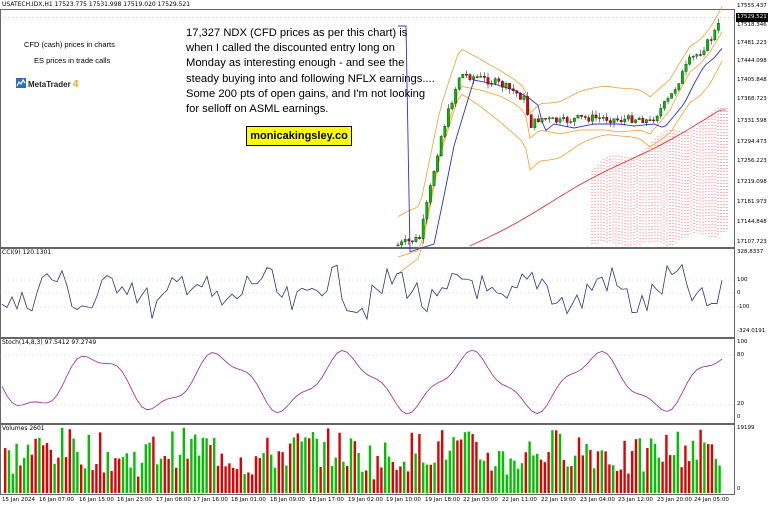 This screenshot has width=768, height=506. Describe the element at coordinates (210, 500) in the screenshot. I see `time-label: 17 Jan 16:00` at that location.